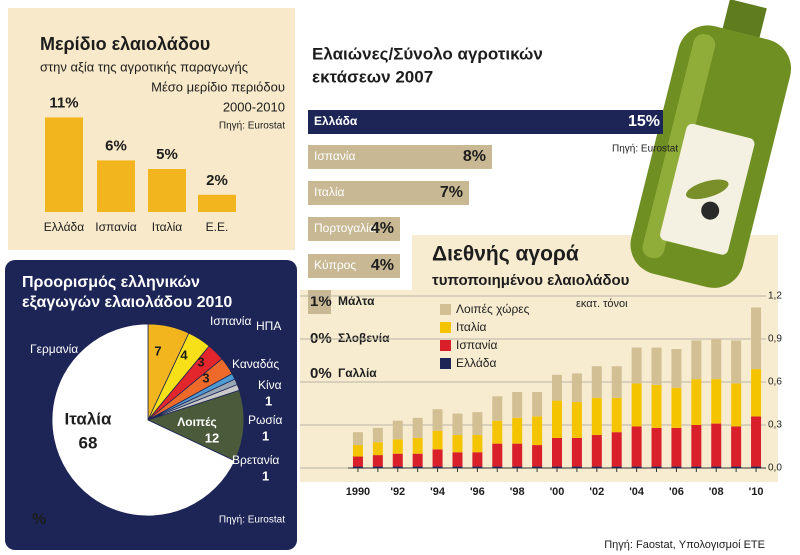 This screenshot has height=555, width=800. I want to click on y-tick-label: 0,9, so click(775, 339).